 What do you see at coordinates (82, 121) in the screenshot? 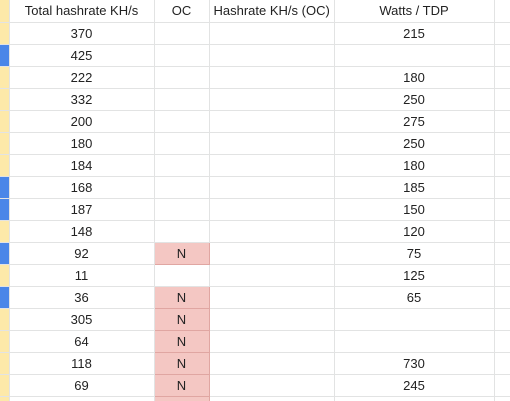
I see `cell-total-hashrate: 200` at bounding box center [82, 121].